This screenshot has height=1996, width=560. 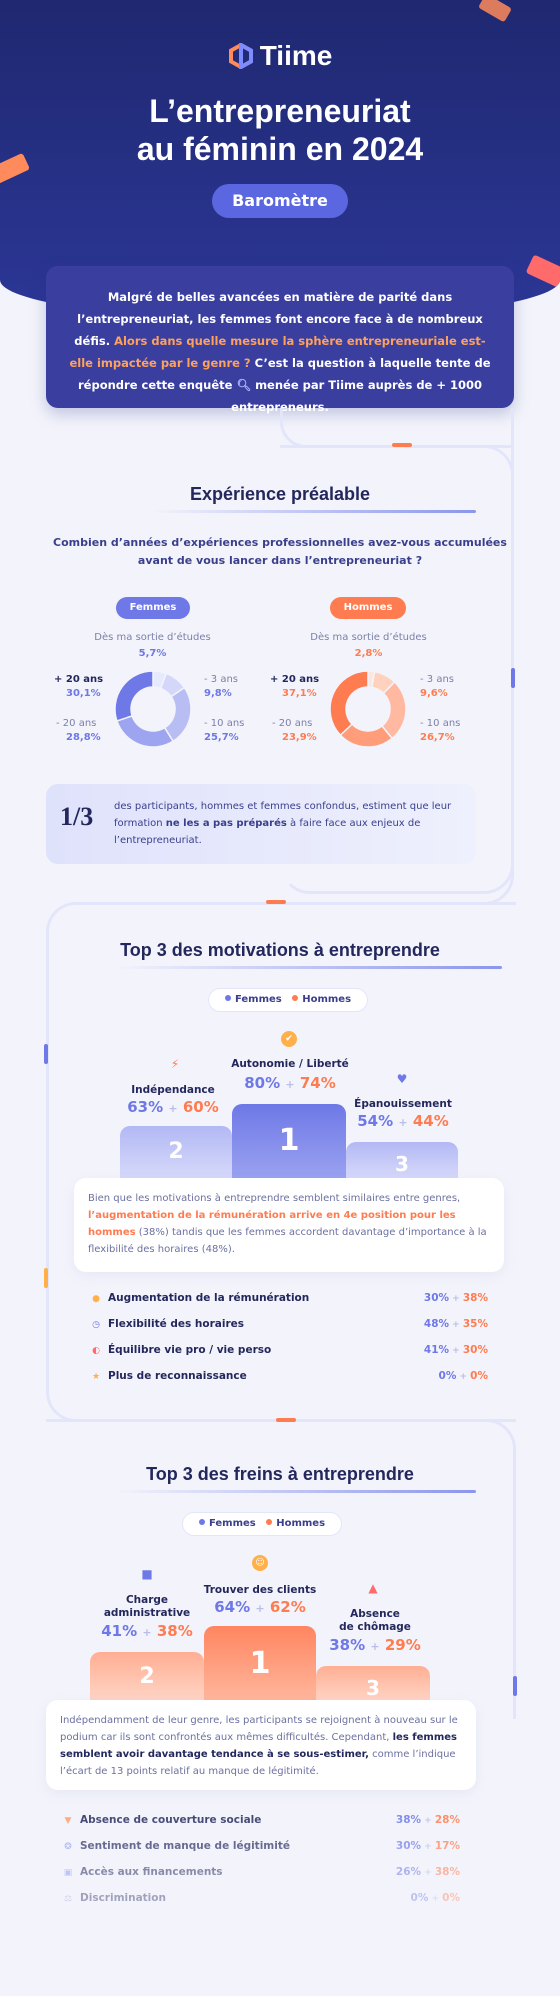 I want to click on podium-second-values: 63% + 60%, so click(x=173, y=1107).